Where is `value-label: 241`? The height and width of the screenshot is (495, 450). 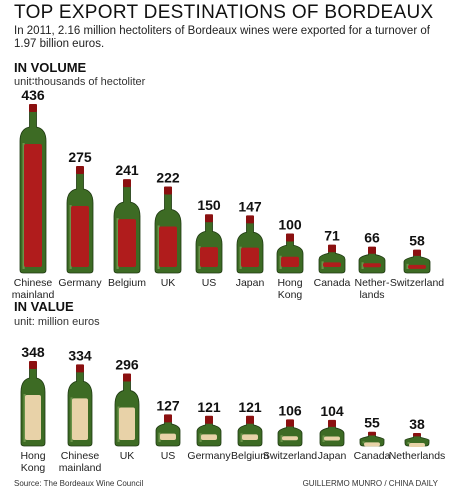
value-label: 241 is located at coordinates (127, 170).